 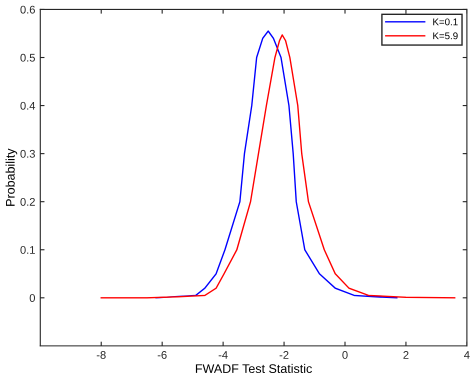 What do you see at coordinates (27, 58) in the screenshot?
I see `y-tick-label: 0.5` at bounding box center [27, 58].